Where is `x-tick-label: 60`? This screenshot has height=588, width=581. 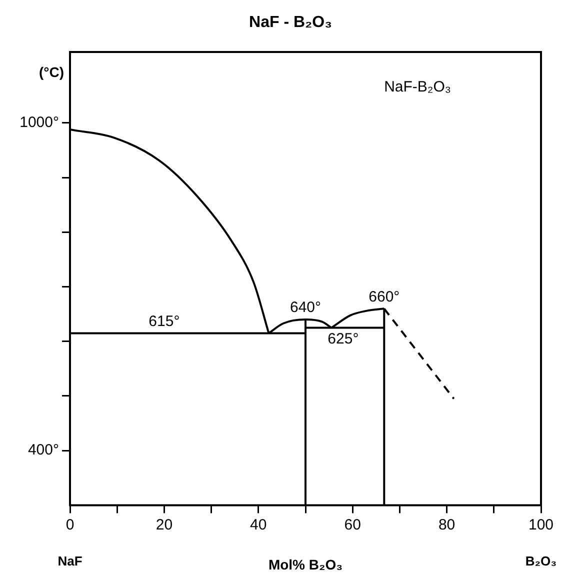
x-tick-label: 60 is located at coordinates (352, 525).